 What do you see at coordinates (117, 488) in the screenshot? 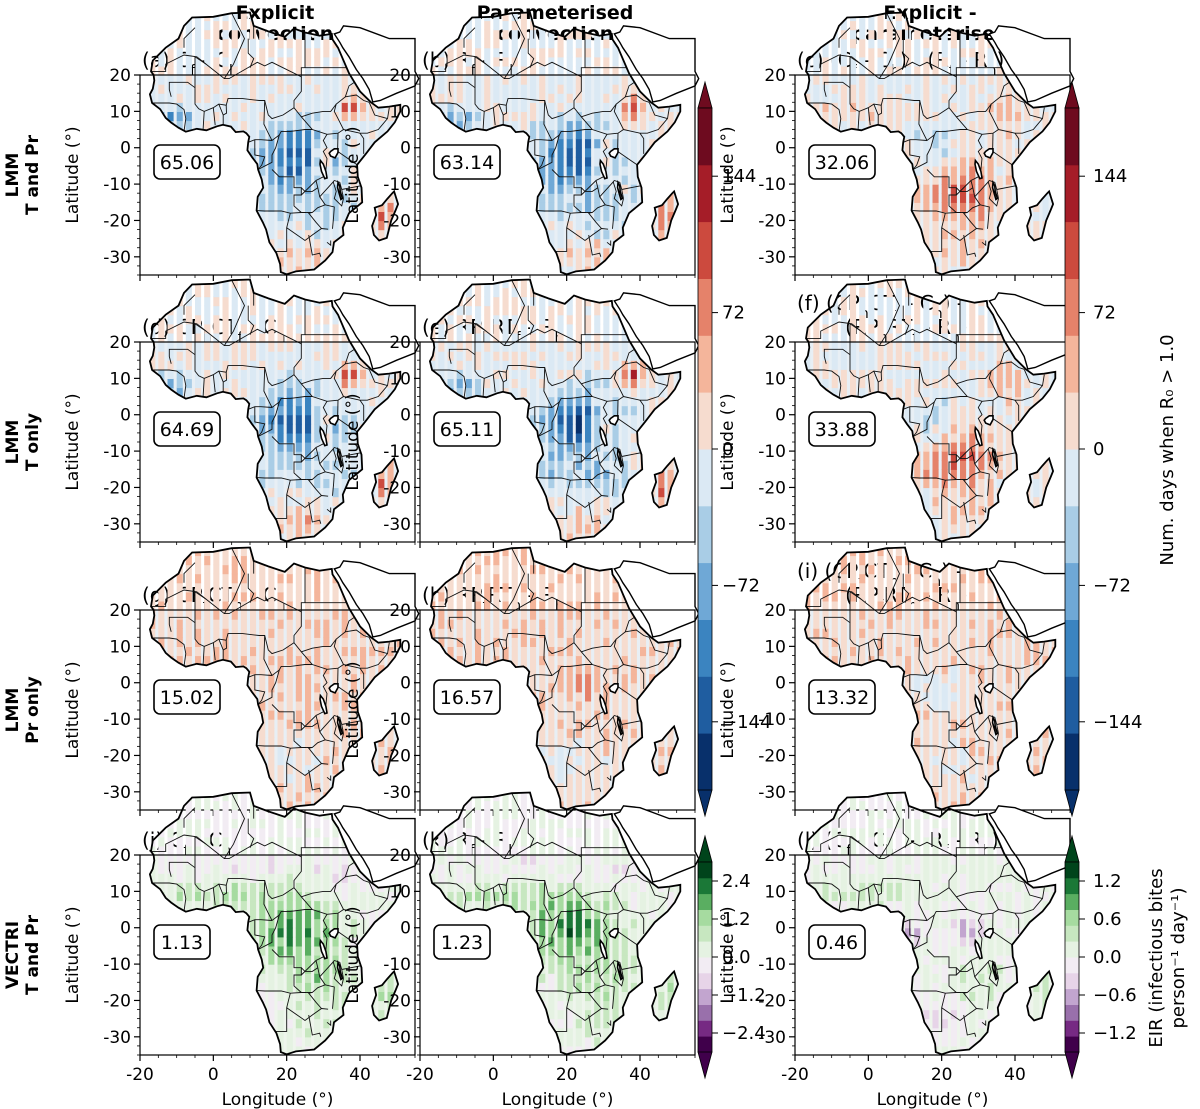
I see `y-tick-label: -20` at bounding box center [117, 488].